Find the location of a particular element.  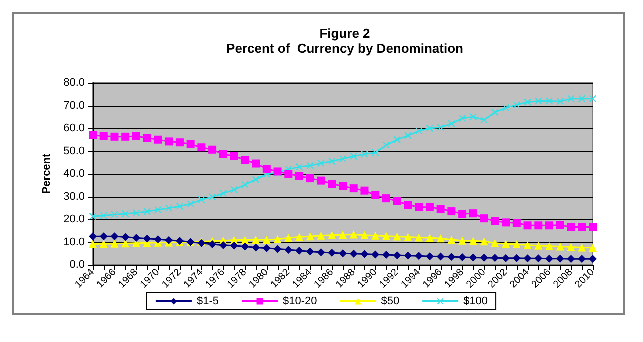

y-axis-title: Percent is located at coordinates (47, 173).